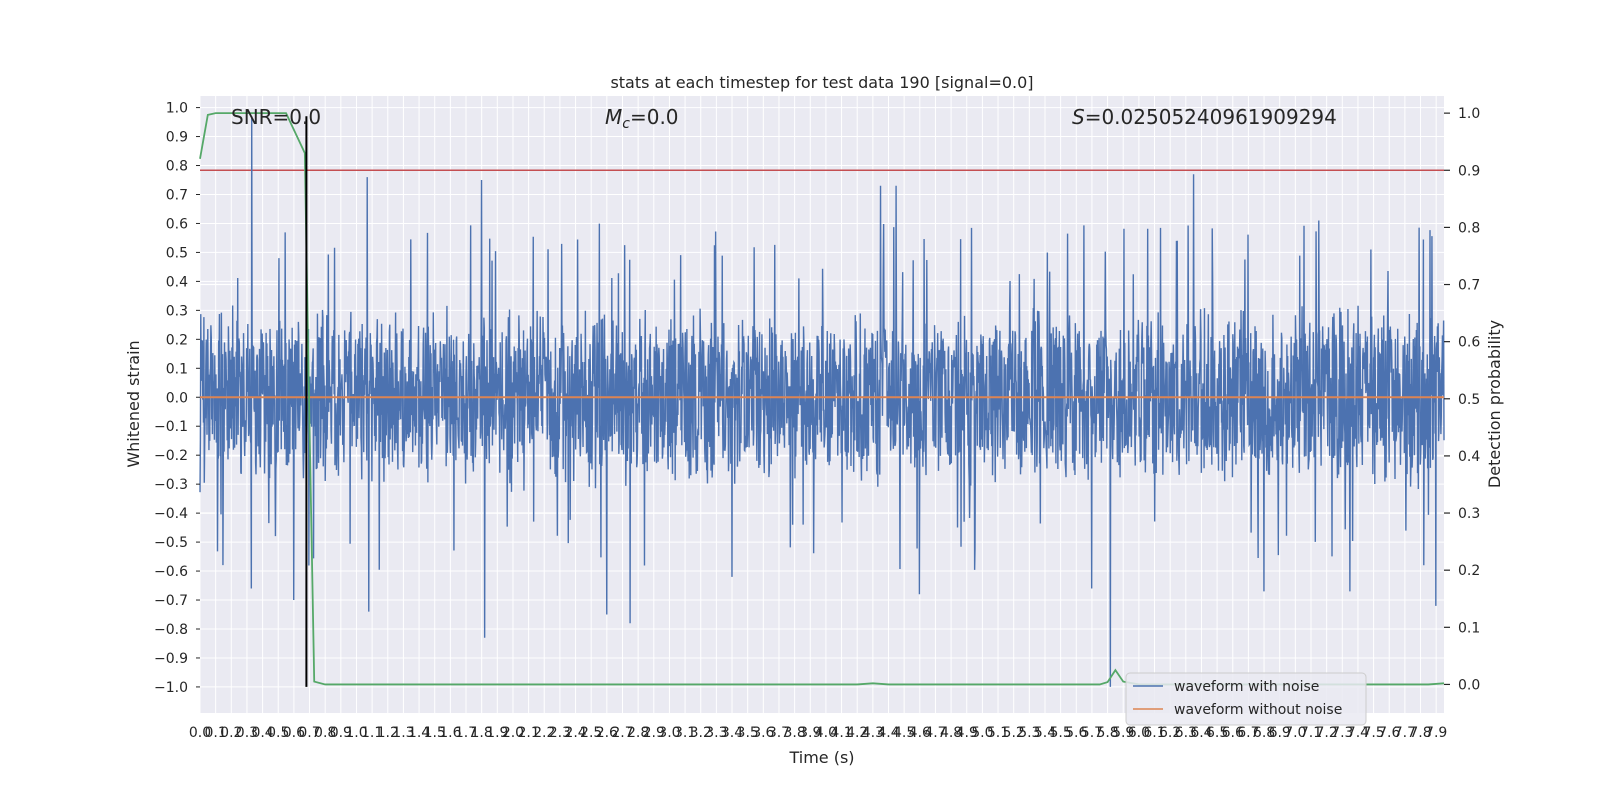  Describe the element at coordinates (1014, 733) in the screenshot. I see `x-tick-label: 5.2` at that location.